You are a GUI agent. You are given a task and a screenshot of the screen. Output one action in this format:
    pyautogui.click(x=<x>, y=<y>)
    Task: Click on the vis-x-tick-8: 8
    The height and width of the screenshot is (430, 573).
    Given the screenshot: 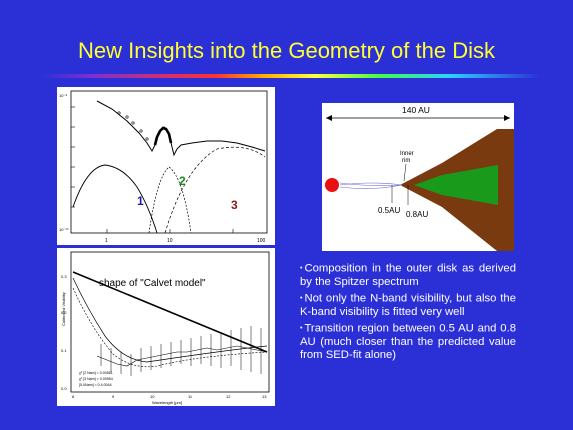 What is the action you would take?
    pyautogui.click(x=73, y=396)
    